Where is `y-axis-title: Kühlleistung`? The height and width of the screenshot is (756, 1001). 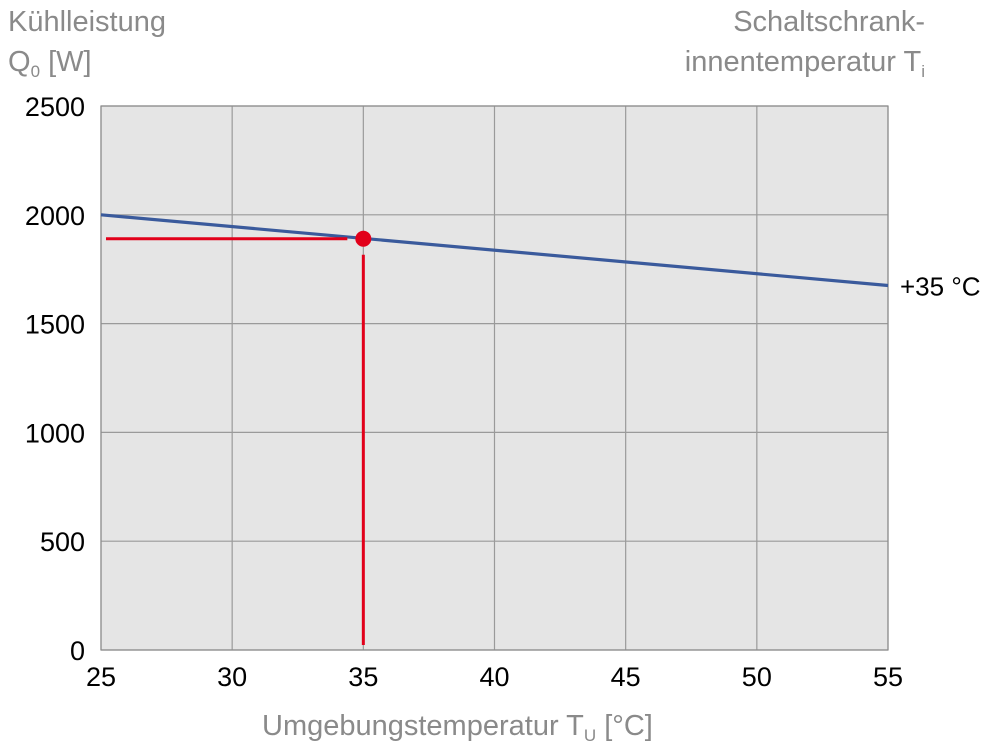 y-axis-title: Kühlleistung is located at coordinates (87, 22).